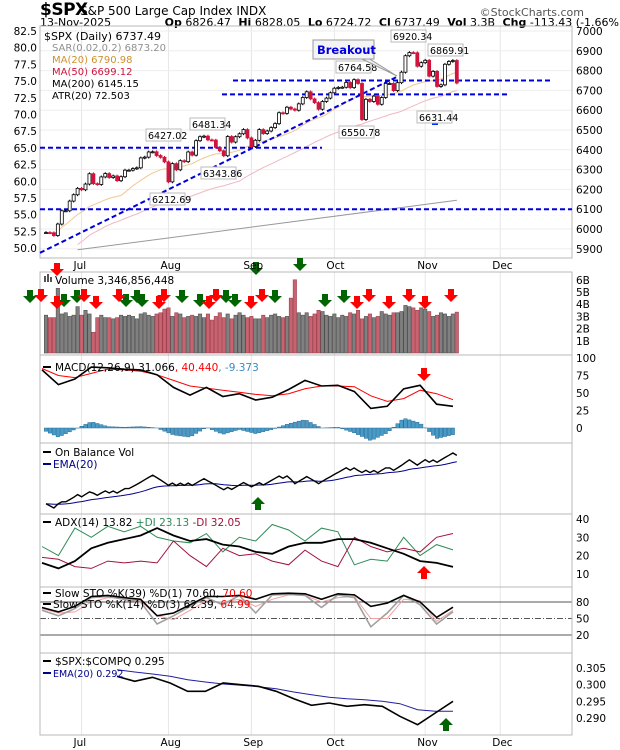 This screenshot has width=620, height=750. I want to click on legend-obv: On Balance Vol, so click(94, 453).